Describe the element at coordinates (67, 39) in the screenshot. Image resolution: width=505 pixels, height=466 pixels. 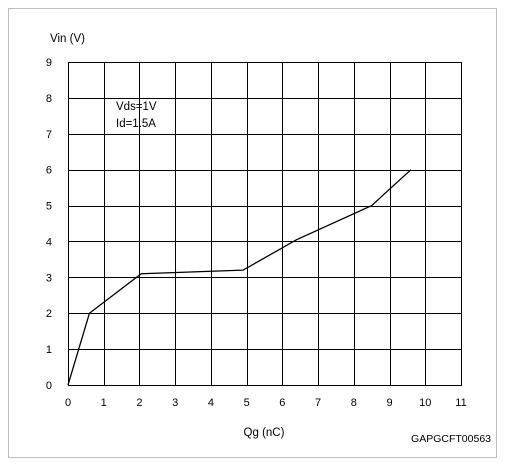
I see `y-axis-title: Vin (V)` at that location.